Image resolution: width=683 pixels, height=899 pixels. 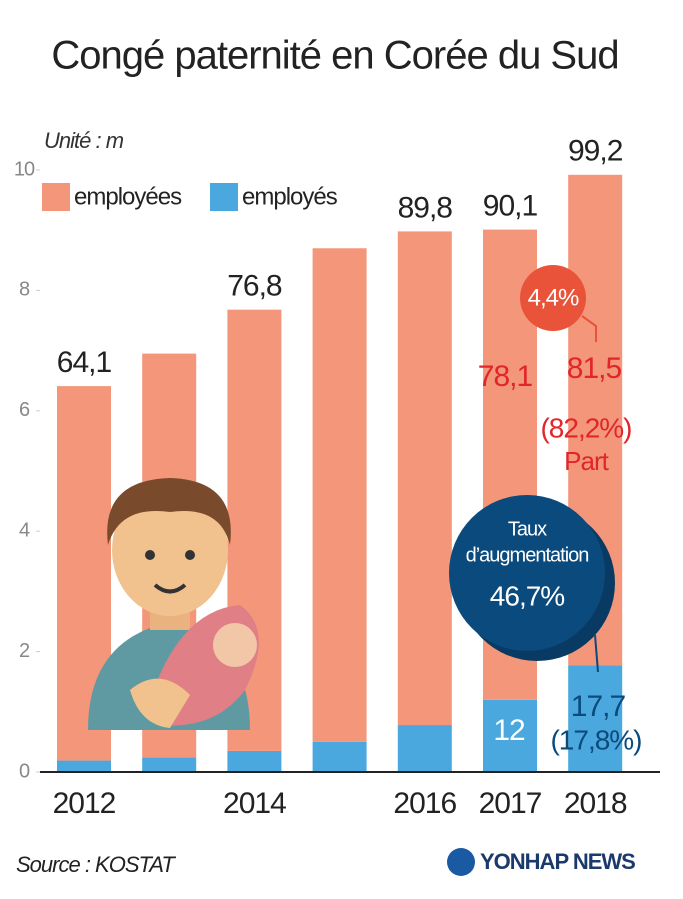 I want to click on share-label: Part, so click(x=586, y=461).